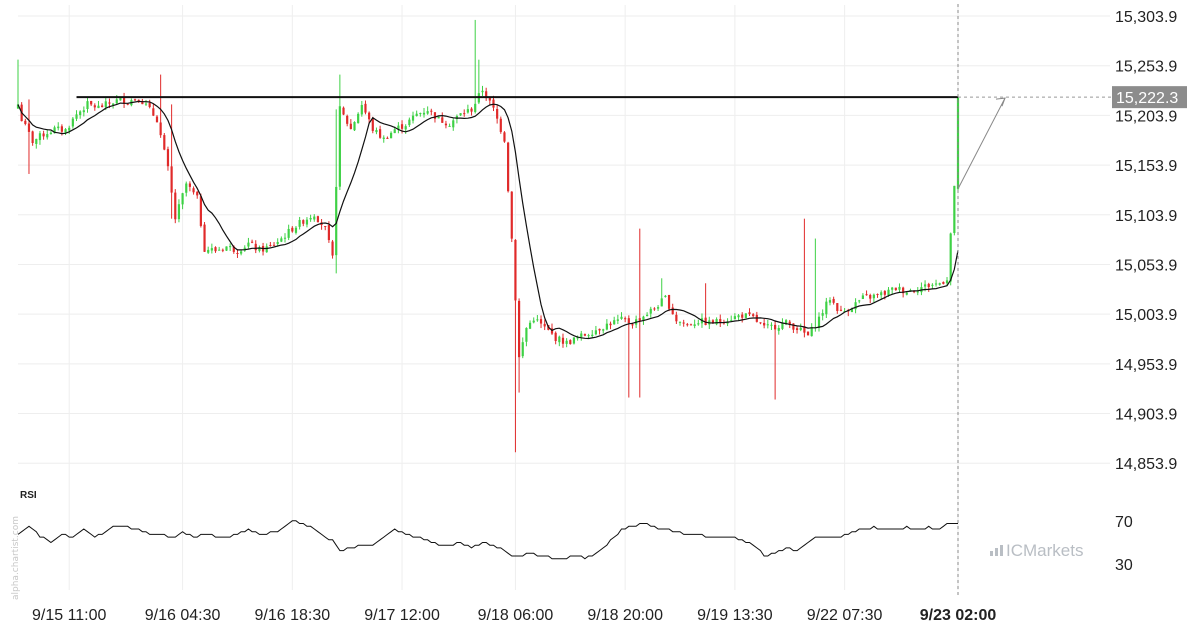 The image size is (1200, 630). I want to click on x-axis-tick-label: 9/16 04:30, so click(183, 615).